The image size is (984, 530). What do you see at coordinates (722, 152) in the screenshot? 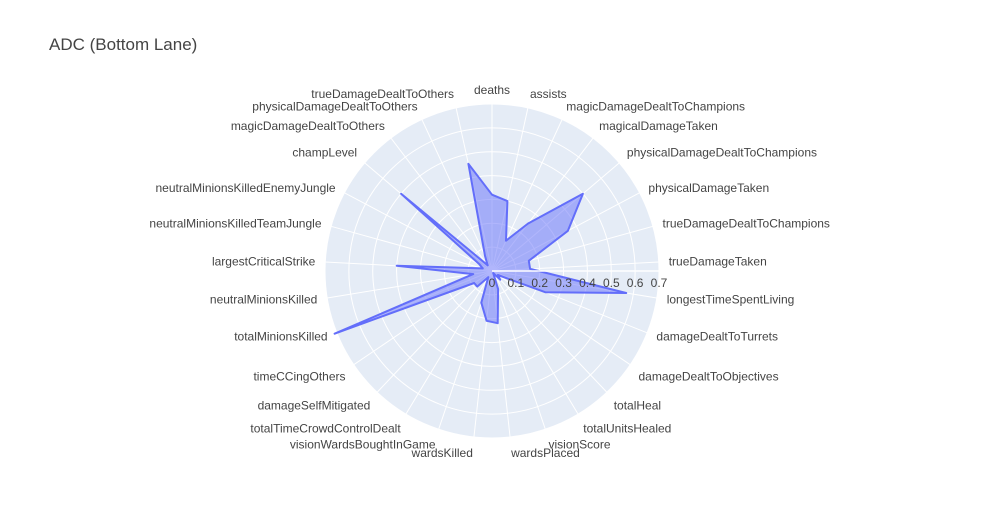
I see `category-label: physicalDamageDealtToChampions` at bounding box center [722, 152].